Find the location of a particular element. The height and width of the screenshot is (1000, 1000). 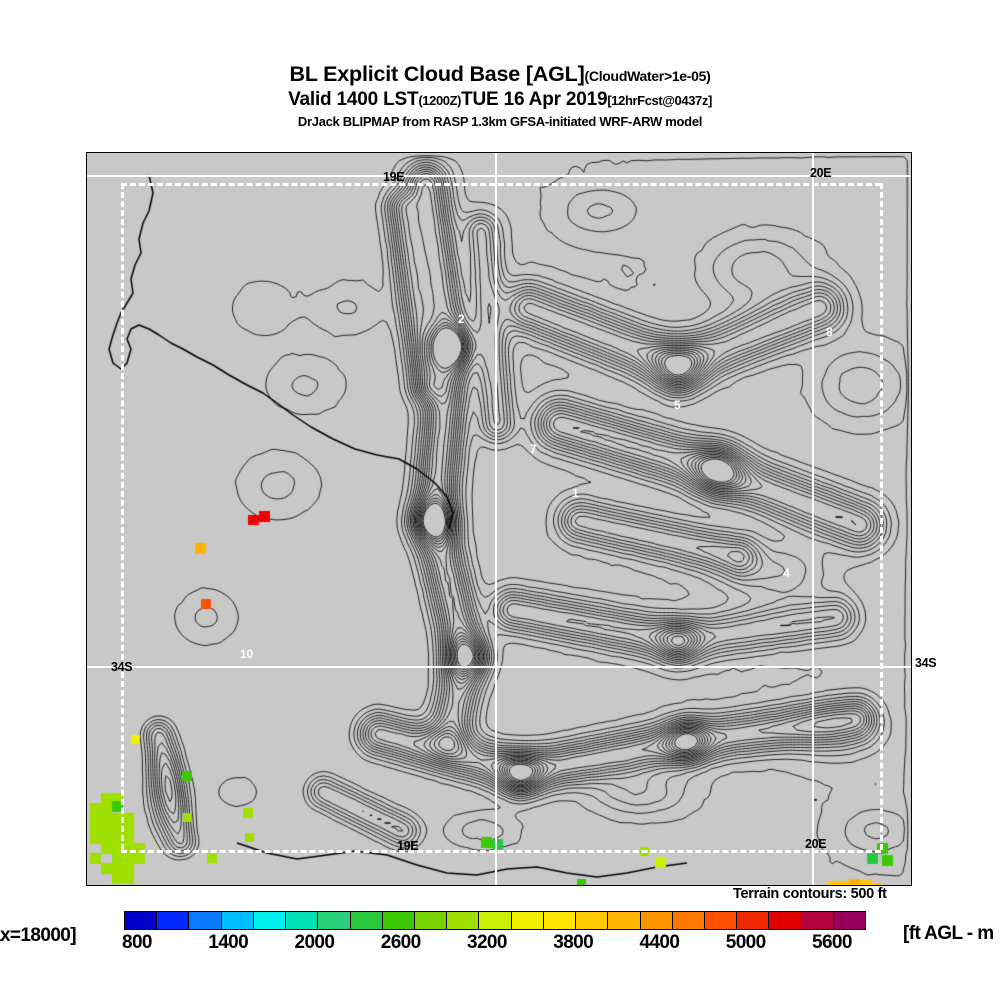

colorbar-tick-label: 4400 is located at coordinates (659, 942).